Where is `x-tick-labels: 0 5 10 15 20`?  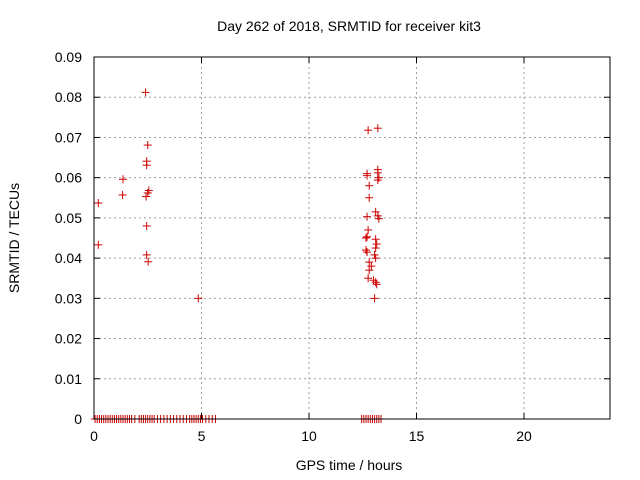
x-tick-labels: 0 5 10 15 20 is located at coordinates (311, 436).